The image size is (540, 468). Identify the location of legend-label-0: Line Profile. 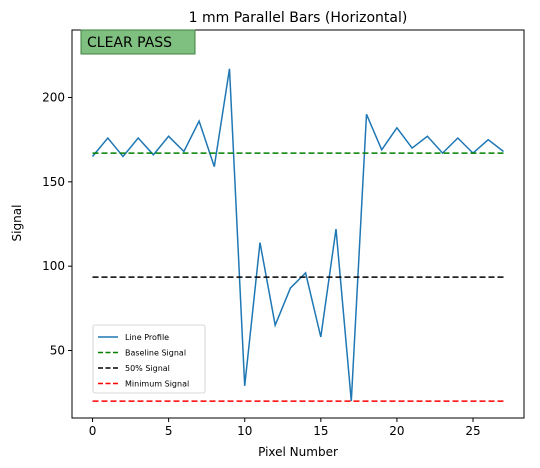
(147, 337).